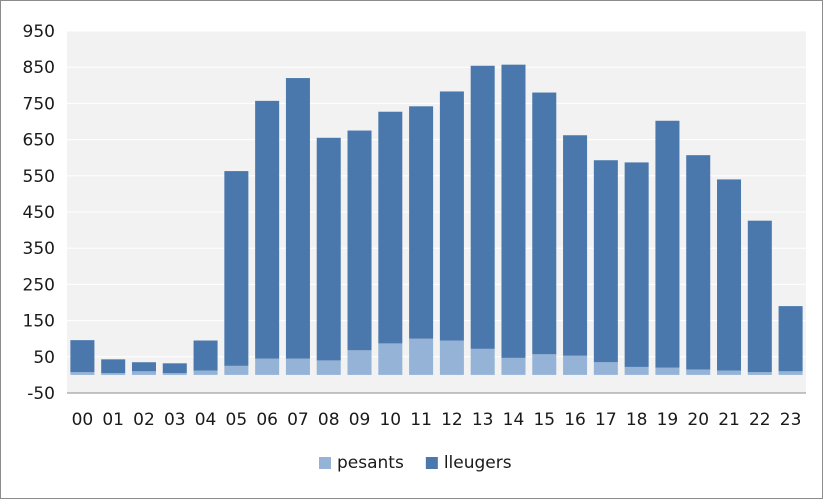 Image resolution: width=823 pixels, height=502 pixels. I want to click on y-tick-label: 950, so click(39, 32).